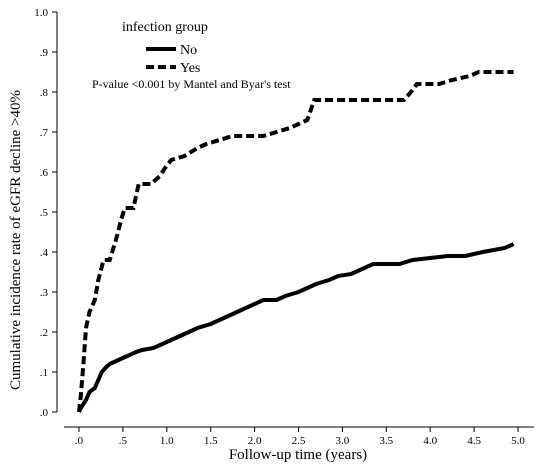  I want to click on y-ticks: .0 .1 .2 .3 .4 .5 .6 .7 .8 .9 1.0, so click(45, 213).